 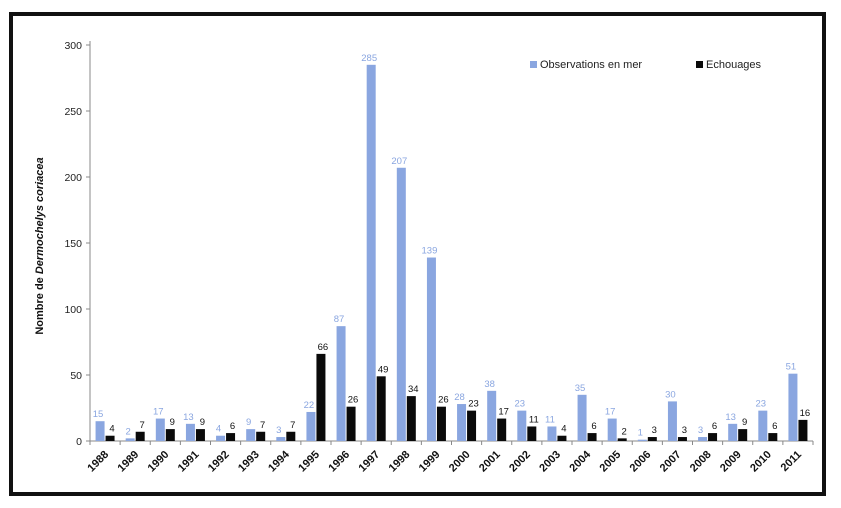 I want to click on data-label-echouages: 49, so click(x=383, y=369).